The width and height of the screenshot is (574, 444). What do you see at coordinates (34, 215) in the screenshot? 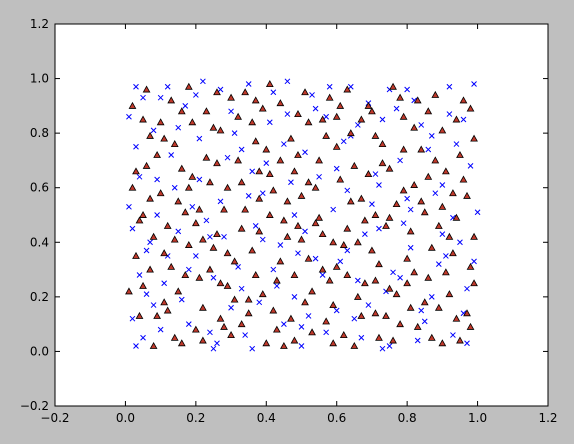
I see `y-tick-labels: −0.2 0.0 0.2 0.4 0.6 0.8 1.0 1.2` at bounding box center [34, 215].